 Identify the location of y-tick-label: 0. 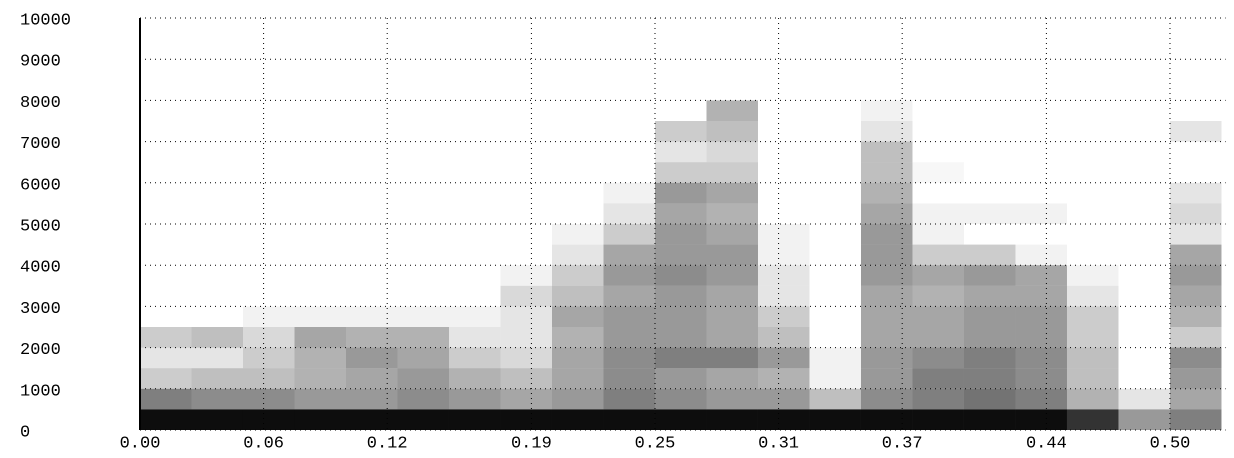
(25, 432).